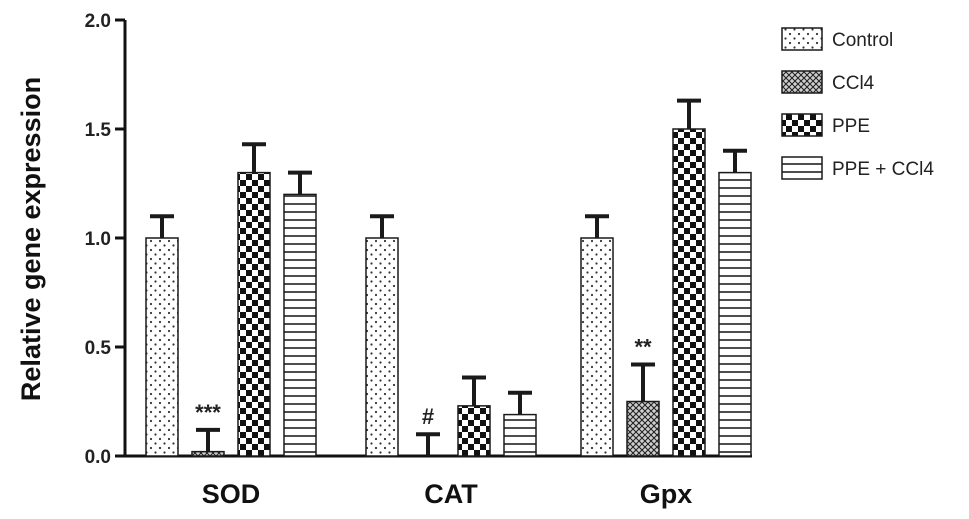 This screenshot has width=969, height=519. Describe the element at coordinates (862, 40) in the screenshot. I see `legend-label: Control` at that location.